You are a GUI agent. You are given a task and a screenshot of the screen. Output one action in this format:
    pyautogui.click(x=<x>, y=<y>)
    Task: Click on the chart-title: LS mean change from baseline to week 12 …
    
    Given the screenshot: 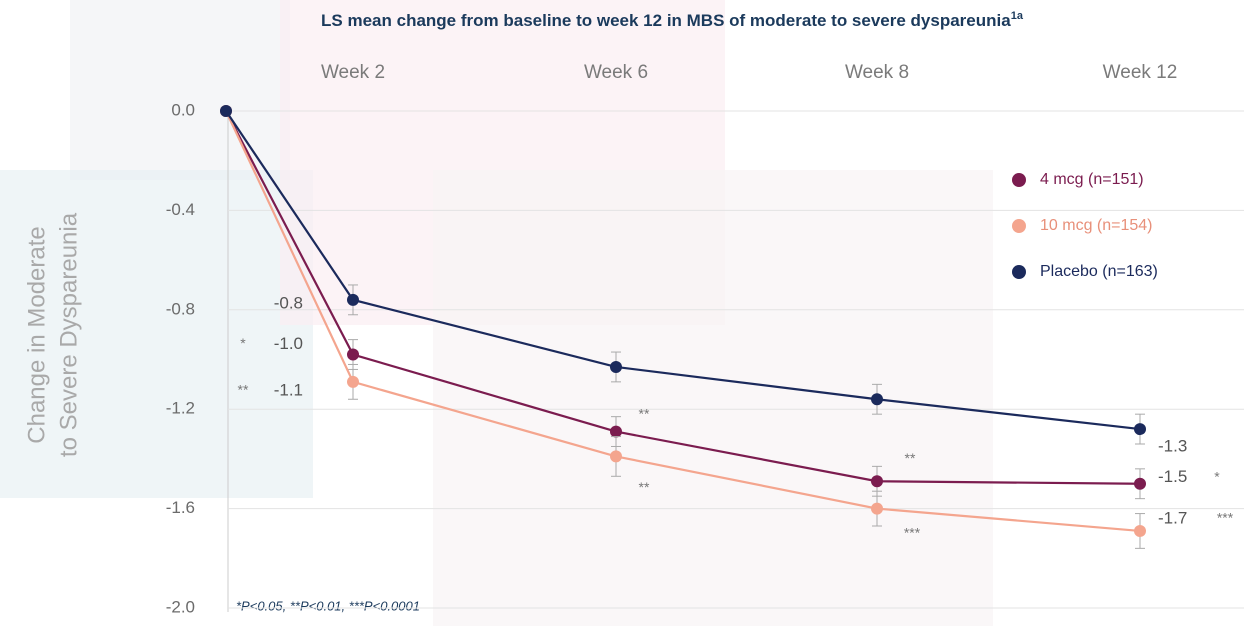 What is the action you would take?
    pyautogui.click(x=672, y=20)
    